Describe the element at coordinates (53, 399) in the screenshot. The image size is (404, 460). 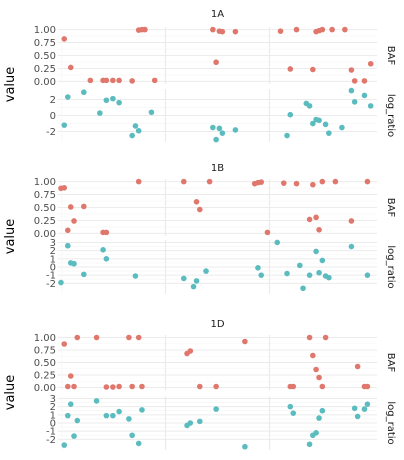
I see `y-tick-label: 3` at that location.